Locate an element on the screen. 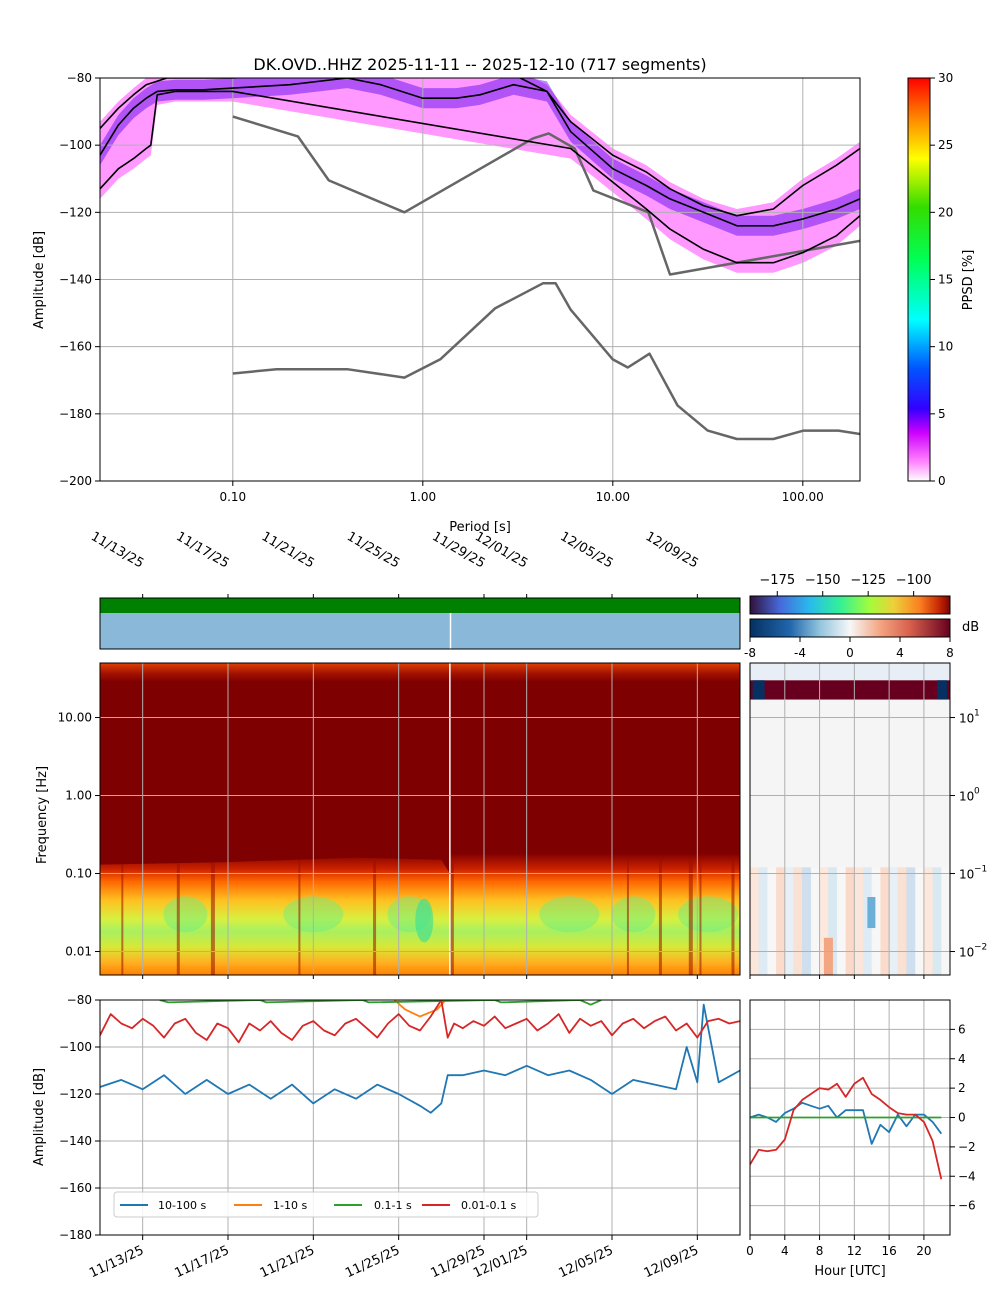 Image resolution: width=1000 pixels, height=1300 pixels. hourly-lines is located at coordinates (846, 1128).